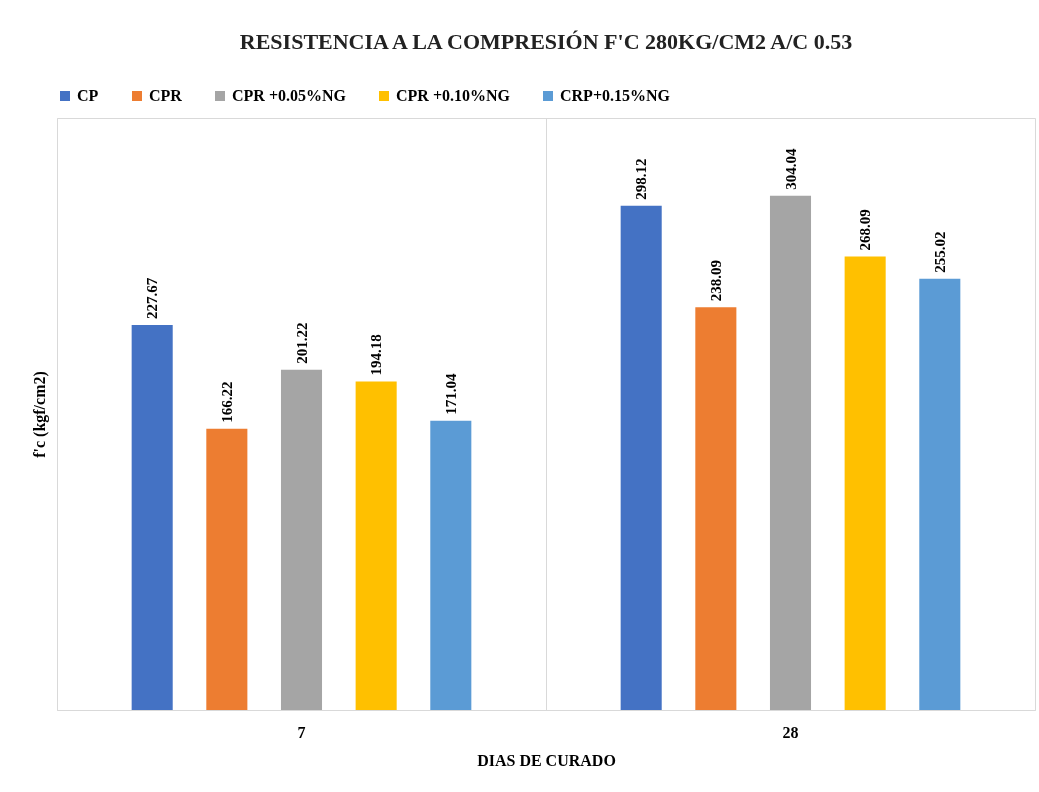  What do you see at coordinates (376, 355) in the screenshot?
I see `data-label: 194.18` at bounding box center [376, 355].